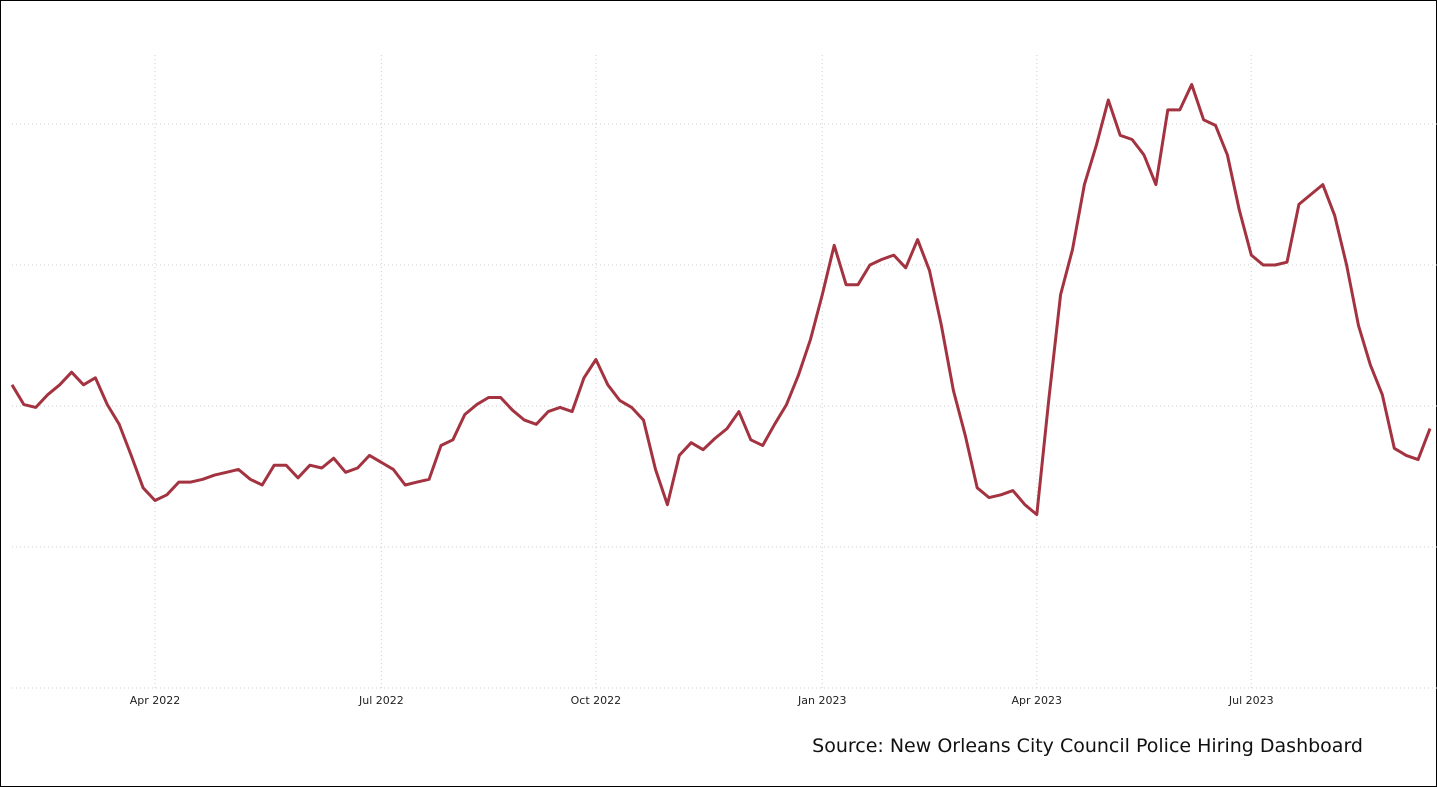 The image size is (1437, 787). Describe the element at coordinates (1251, 700) in the screenshot. I see `x-tick-label: Jul 2023` at that location.